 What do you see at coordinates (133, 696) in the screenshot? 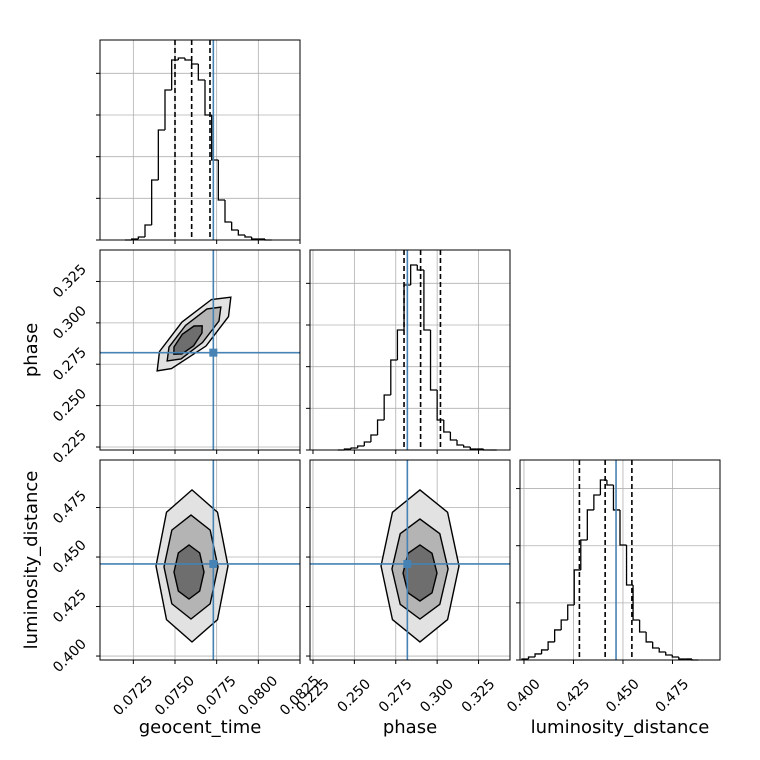
I see `x-tick-label: 0.0725` at bounding box center [133, 696].